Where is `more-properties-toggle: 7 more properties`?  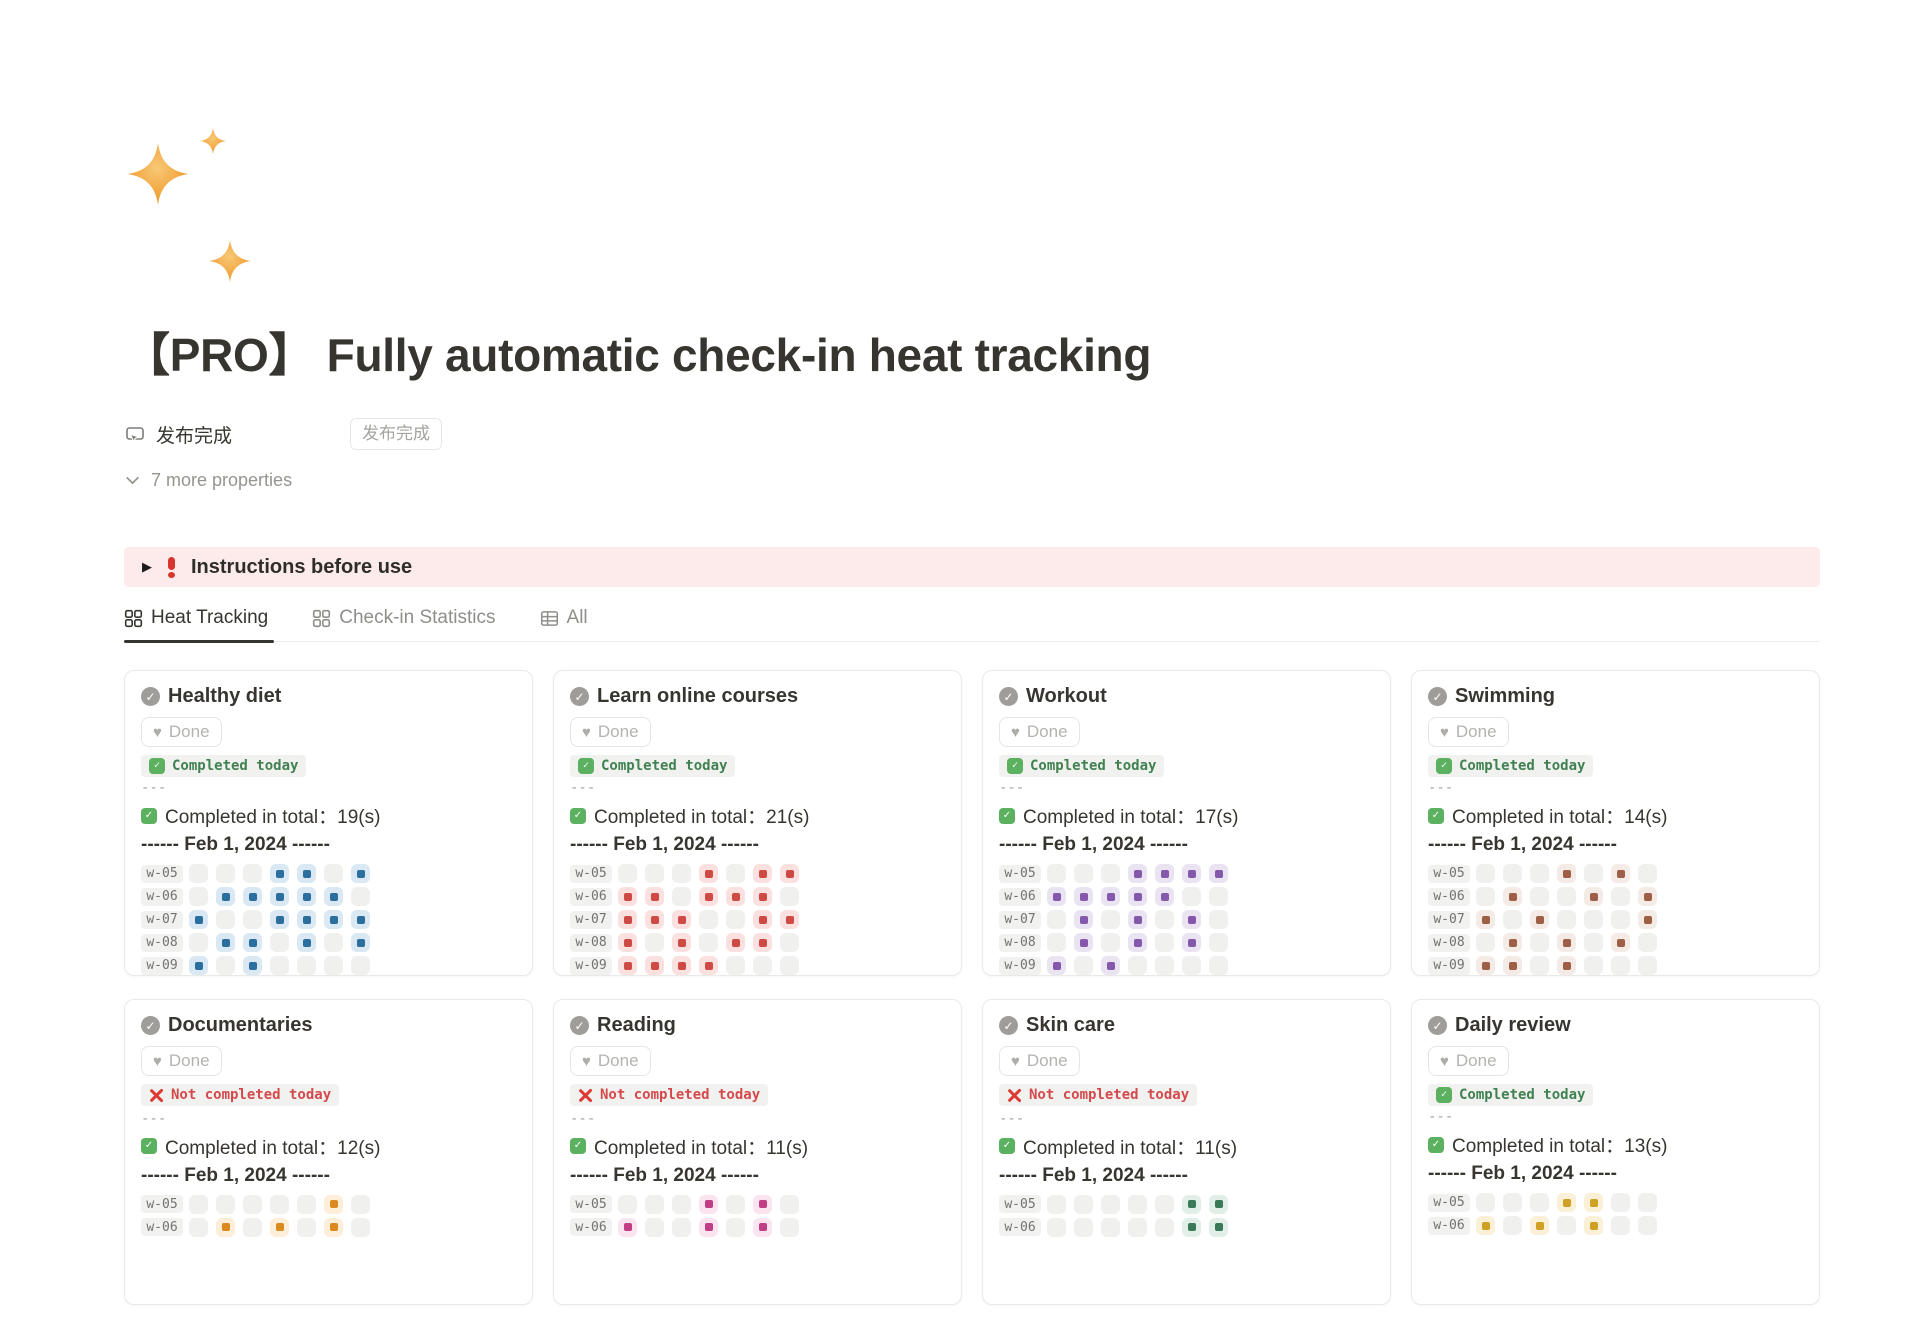
more-properties-toggle: 7 more properties is located at coordinates (972, 480).